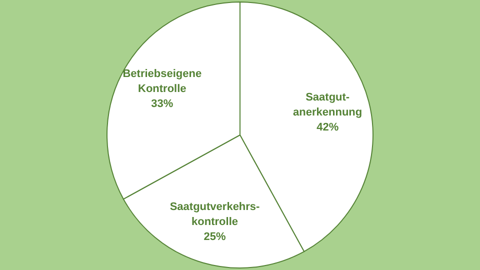 This screenshot has height=270, width=480. What do you see at coordinates (327, 127) in the screenshot?
I see `data-label: 42%` at bounding box center [327, 127].